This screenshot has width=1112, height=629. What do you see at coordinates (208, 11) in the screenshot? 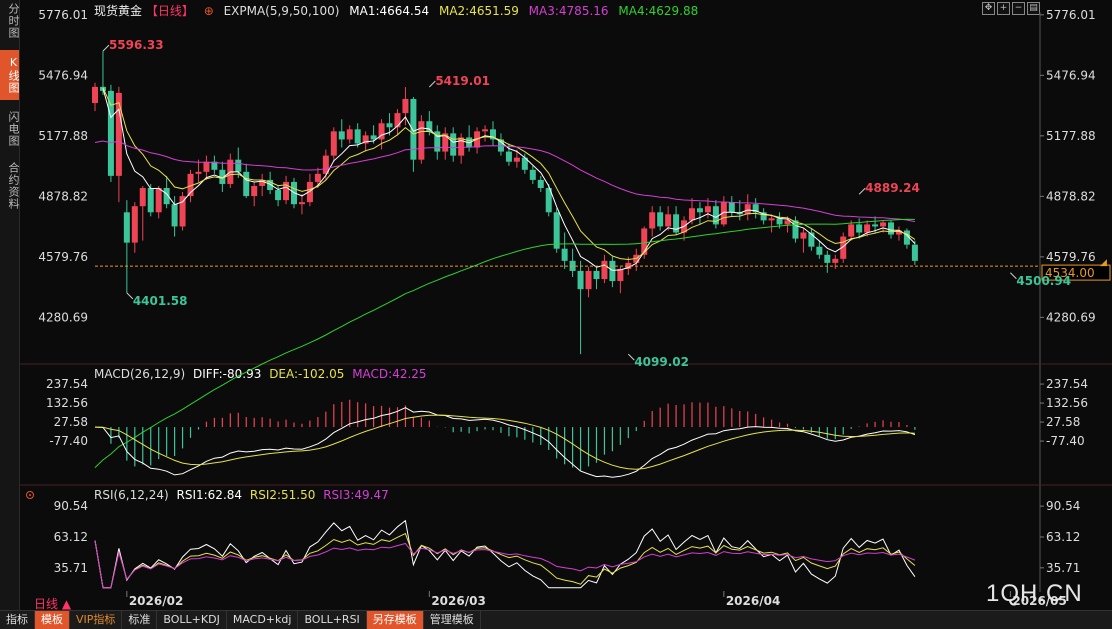
I see `add-indicator-icon: ⊕` at bounding box center [208, 11].